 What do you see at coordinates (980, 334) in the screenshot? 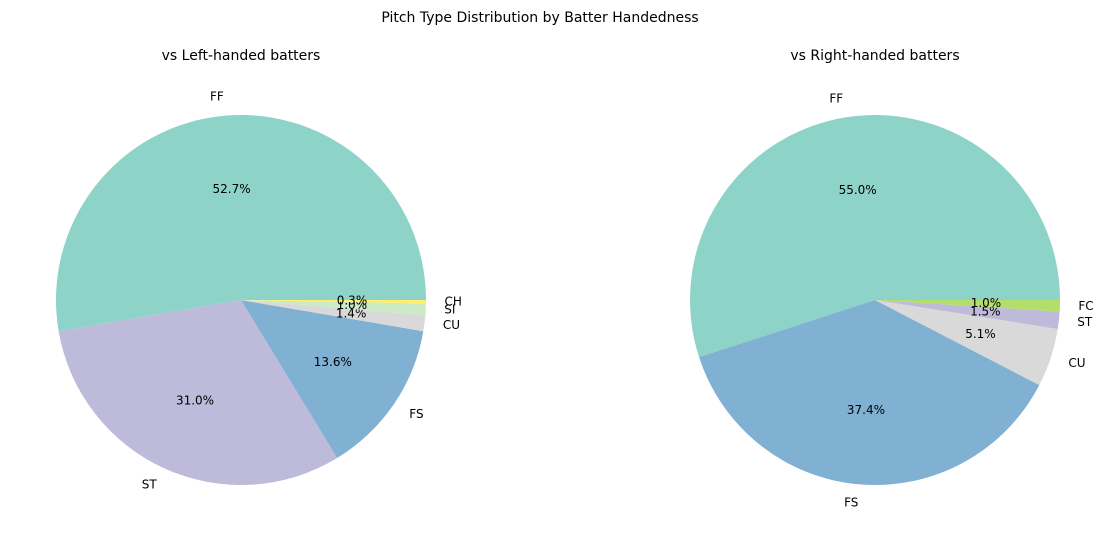
I see `value-label: 5.1%` at bounding box center [980, 334].